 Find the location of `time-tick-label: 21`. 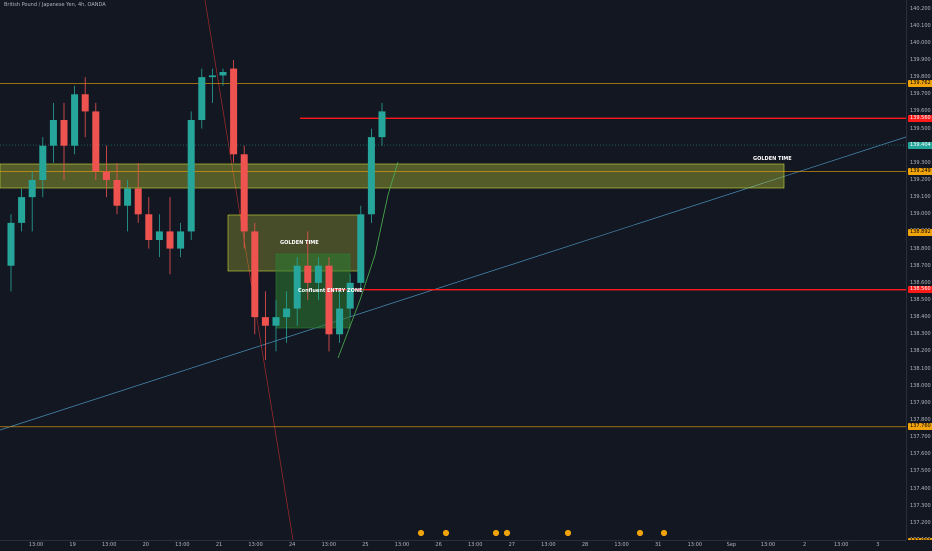

time-tick-label: 21 is located at coordinates (219, 545).